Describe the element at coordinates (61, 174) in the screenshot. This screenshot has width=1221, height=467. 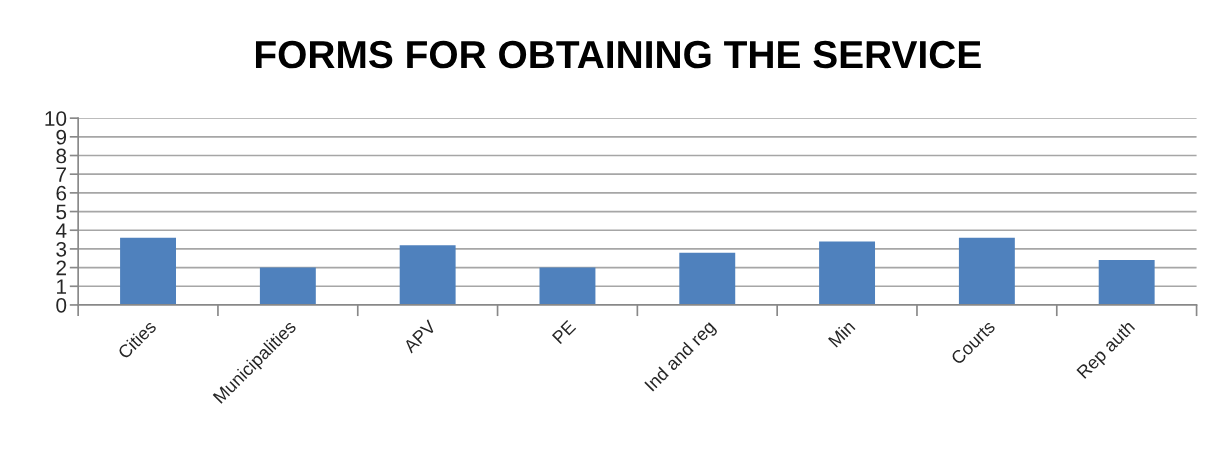
I see `y-tick-label: 7` at that location.